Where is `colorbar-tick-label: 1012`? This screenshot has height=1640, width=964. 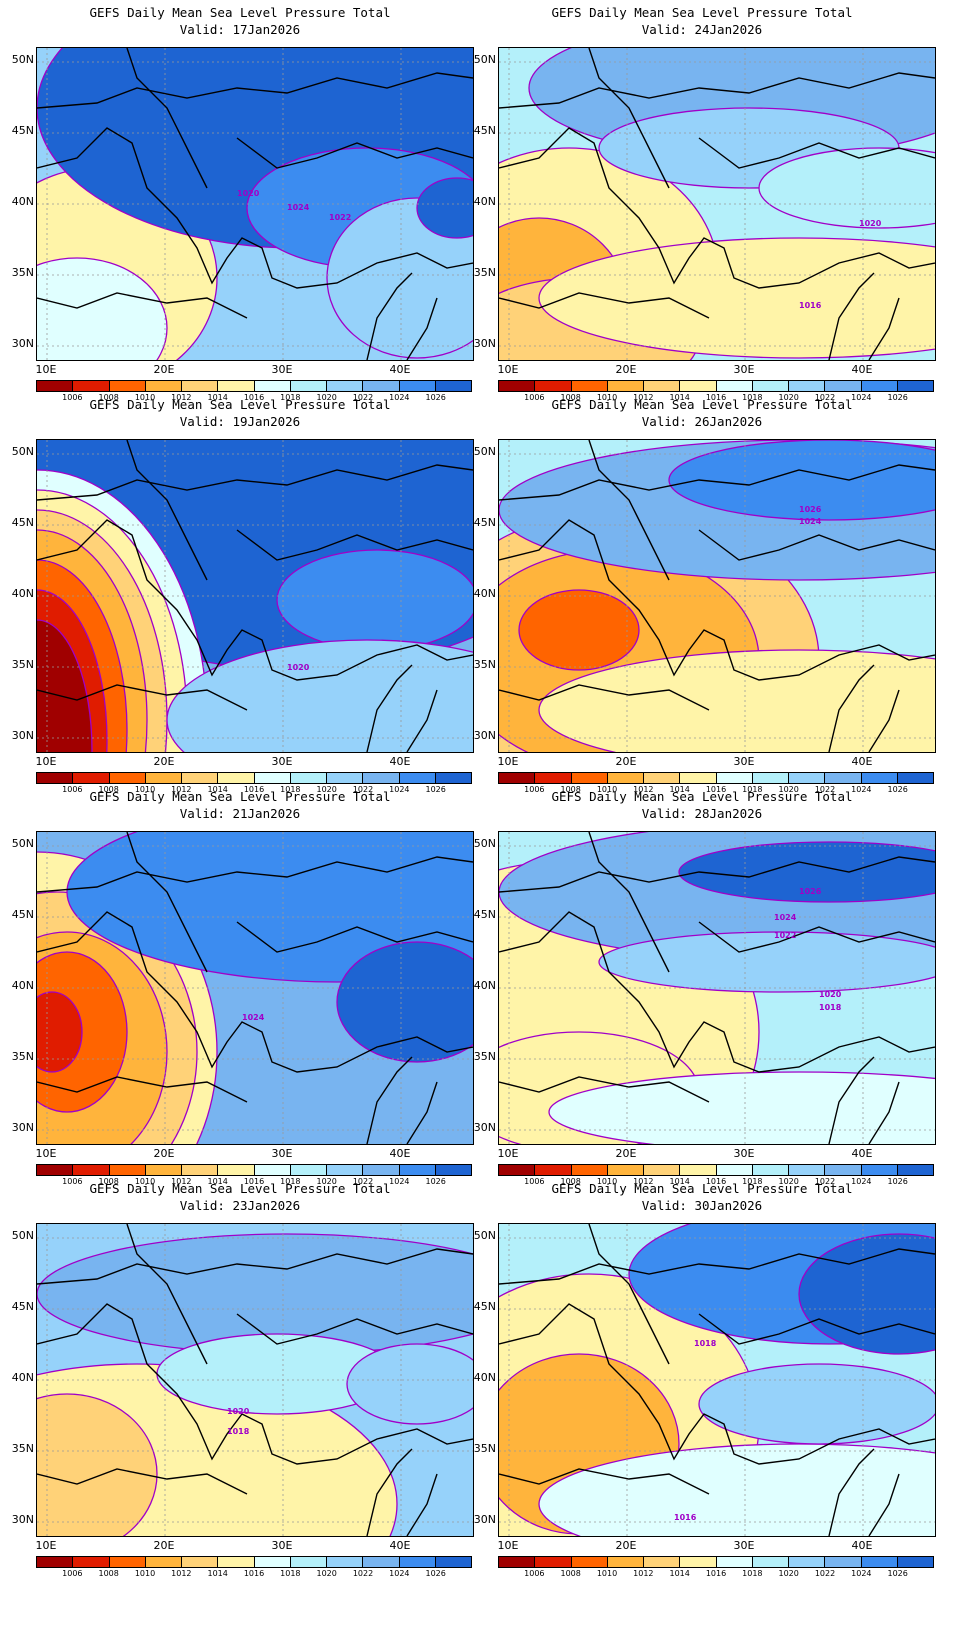 colorbar-tick-label: 1012 is located at coordinates (181, 789).